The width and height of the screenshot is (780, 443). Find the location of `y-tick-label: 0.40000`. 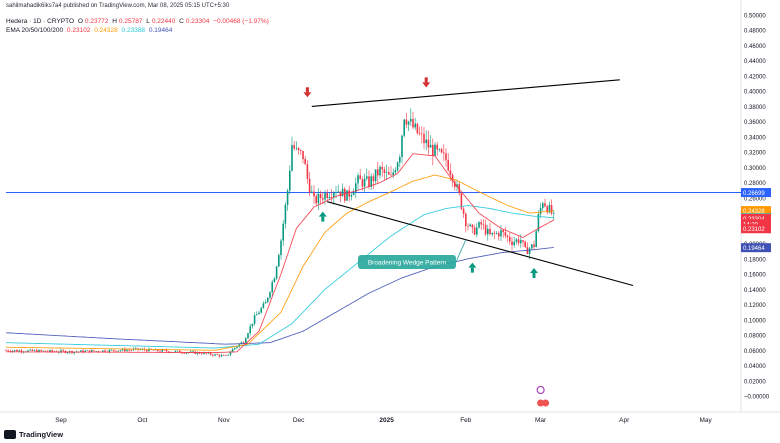

y-tick-label: 0.40000 is located at coordinates (755, 93).